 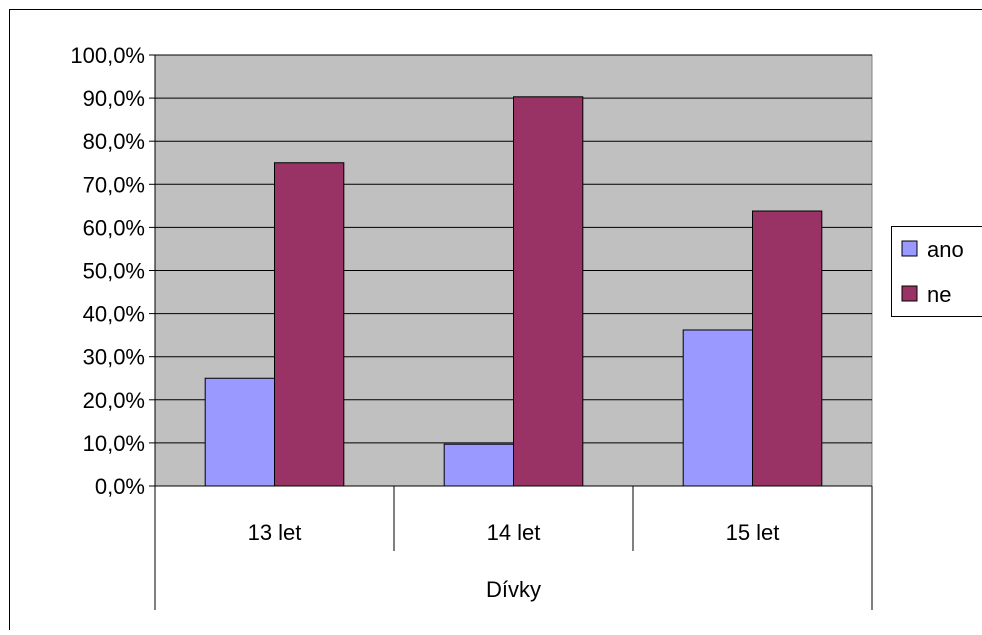 What do you see at coordinates (939, 294) in the screenshot?
I see `legend-label-ne: ne` at bounding box center [939, 294].